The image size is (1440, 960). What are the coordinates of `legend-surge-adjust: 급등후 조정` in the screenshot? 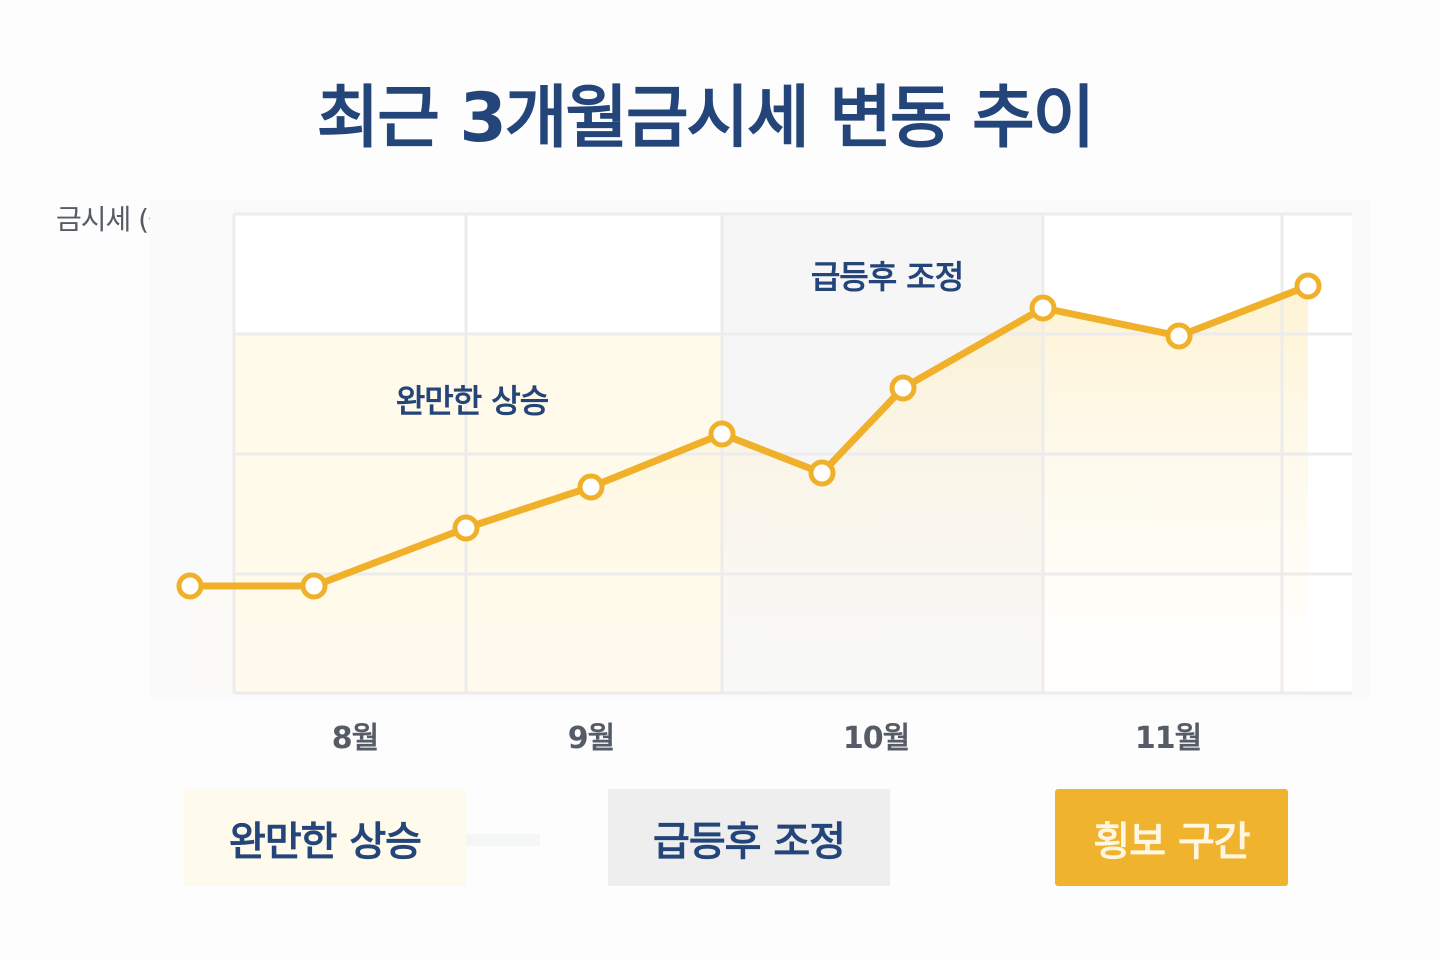 It's located at (749, 837).